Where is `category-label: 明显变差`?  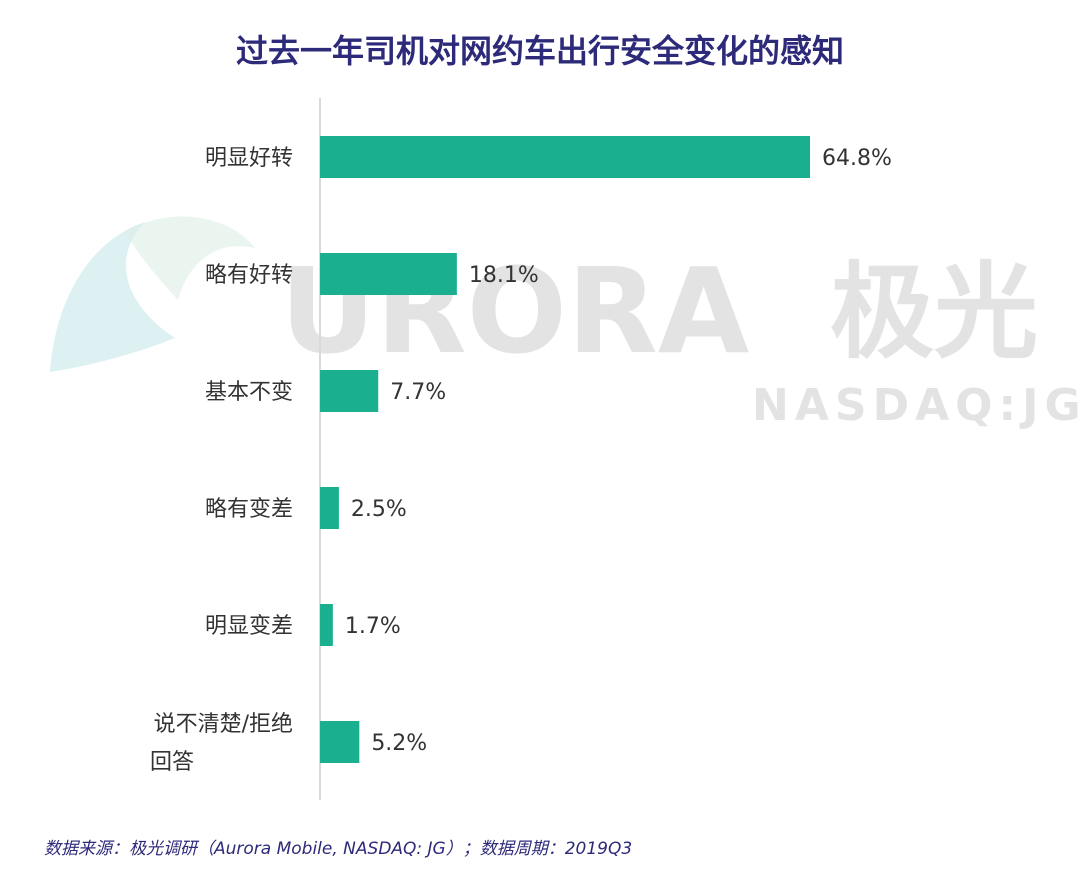
category-label: 明显变差 is located at coordinates (249, 626).